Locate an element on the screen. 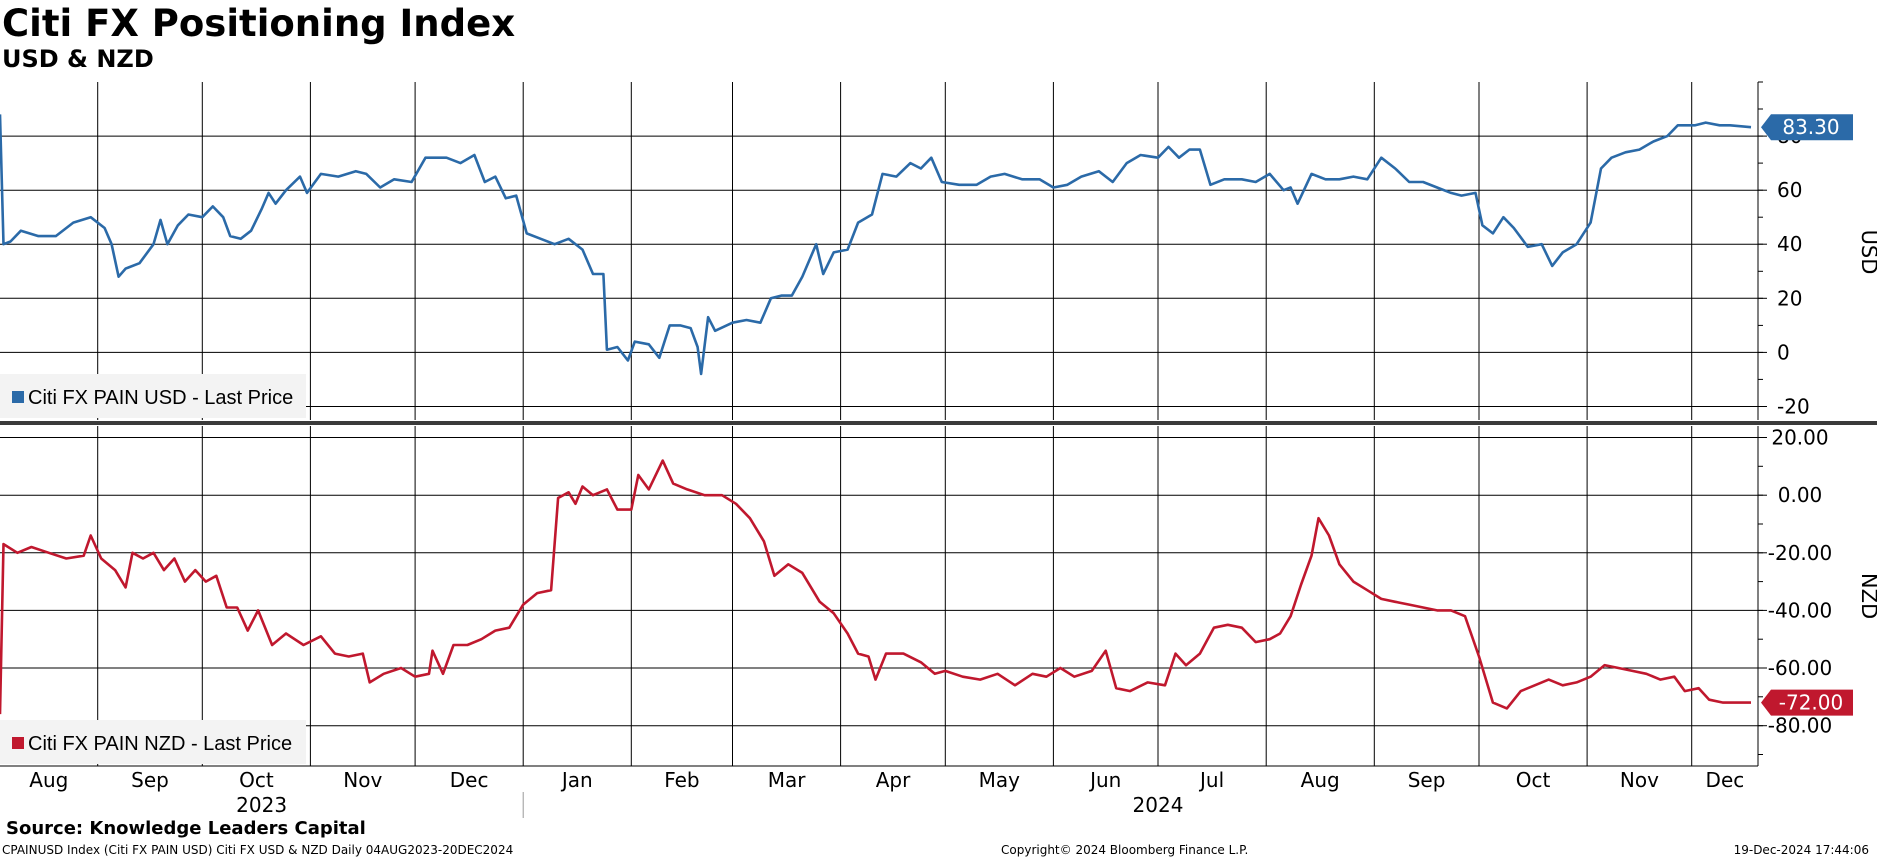  y-axis-label: NZD is located at coordinates (1867, 596).